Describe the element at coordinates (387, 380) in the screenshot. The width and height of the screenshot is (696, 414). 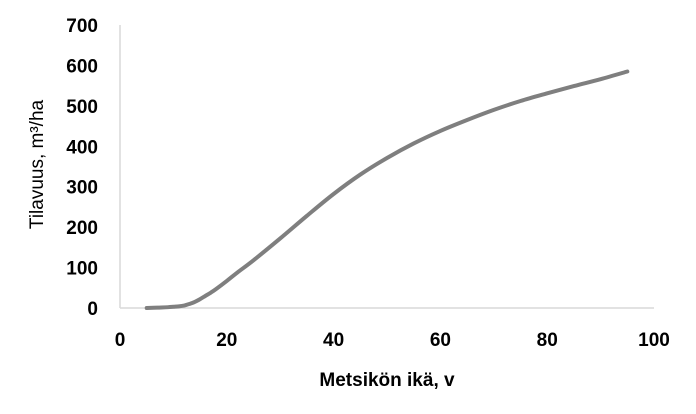
I see `x-axis-title: Metsikön ikä, v` at that location.